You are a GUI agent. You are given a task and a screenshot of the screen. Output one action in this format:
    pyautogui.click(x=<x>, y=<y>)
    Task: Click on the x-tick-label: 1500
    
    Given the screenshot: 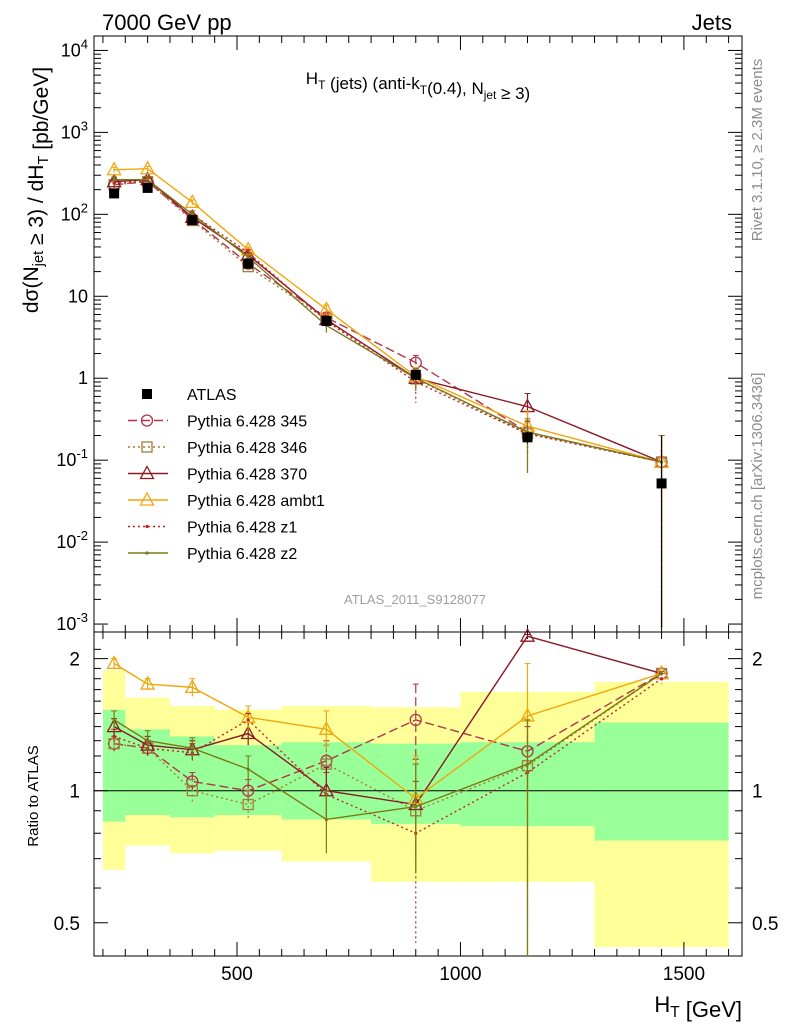 What is the action you would take?
    pyautogui.click(x=684, y=974)
    